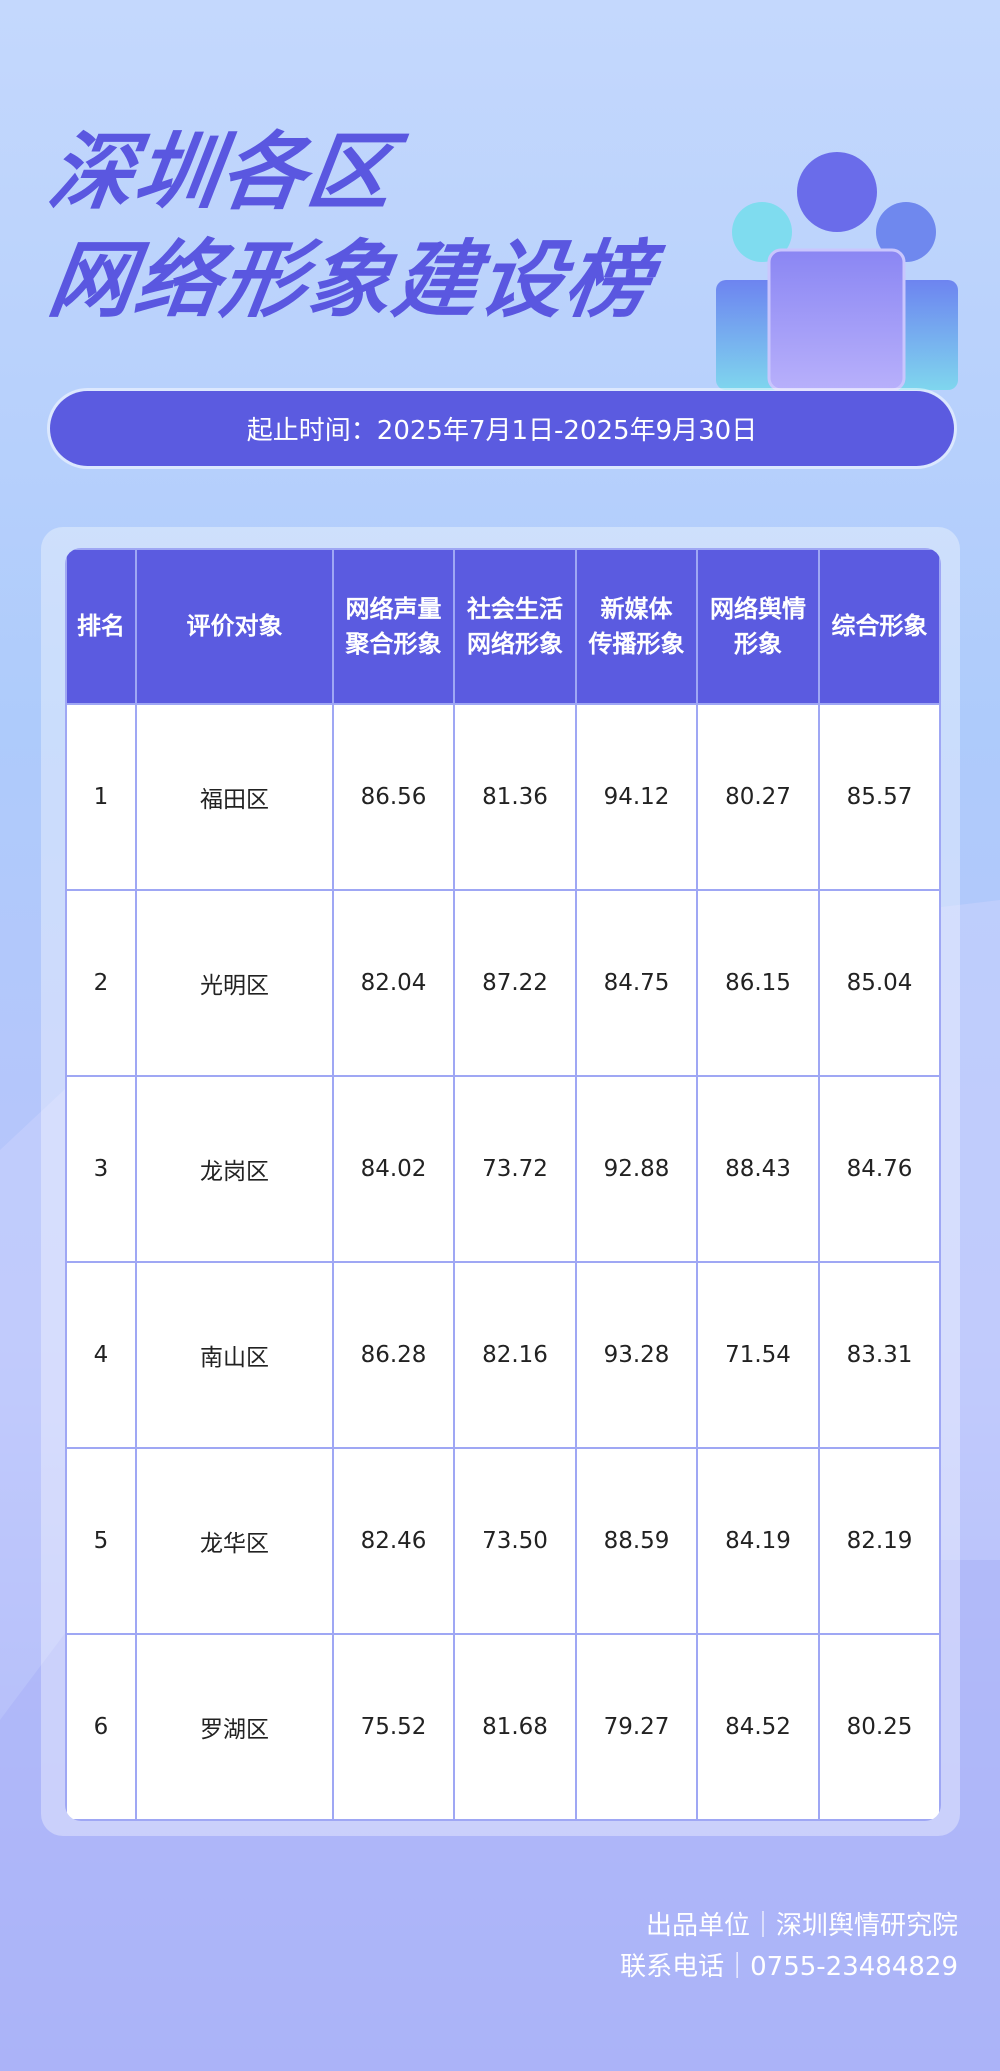  I want to click on table-cell: 84.75, so click(636, 983).